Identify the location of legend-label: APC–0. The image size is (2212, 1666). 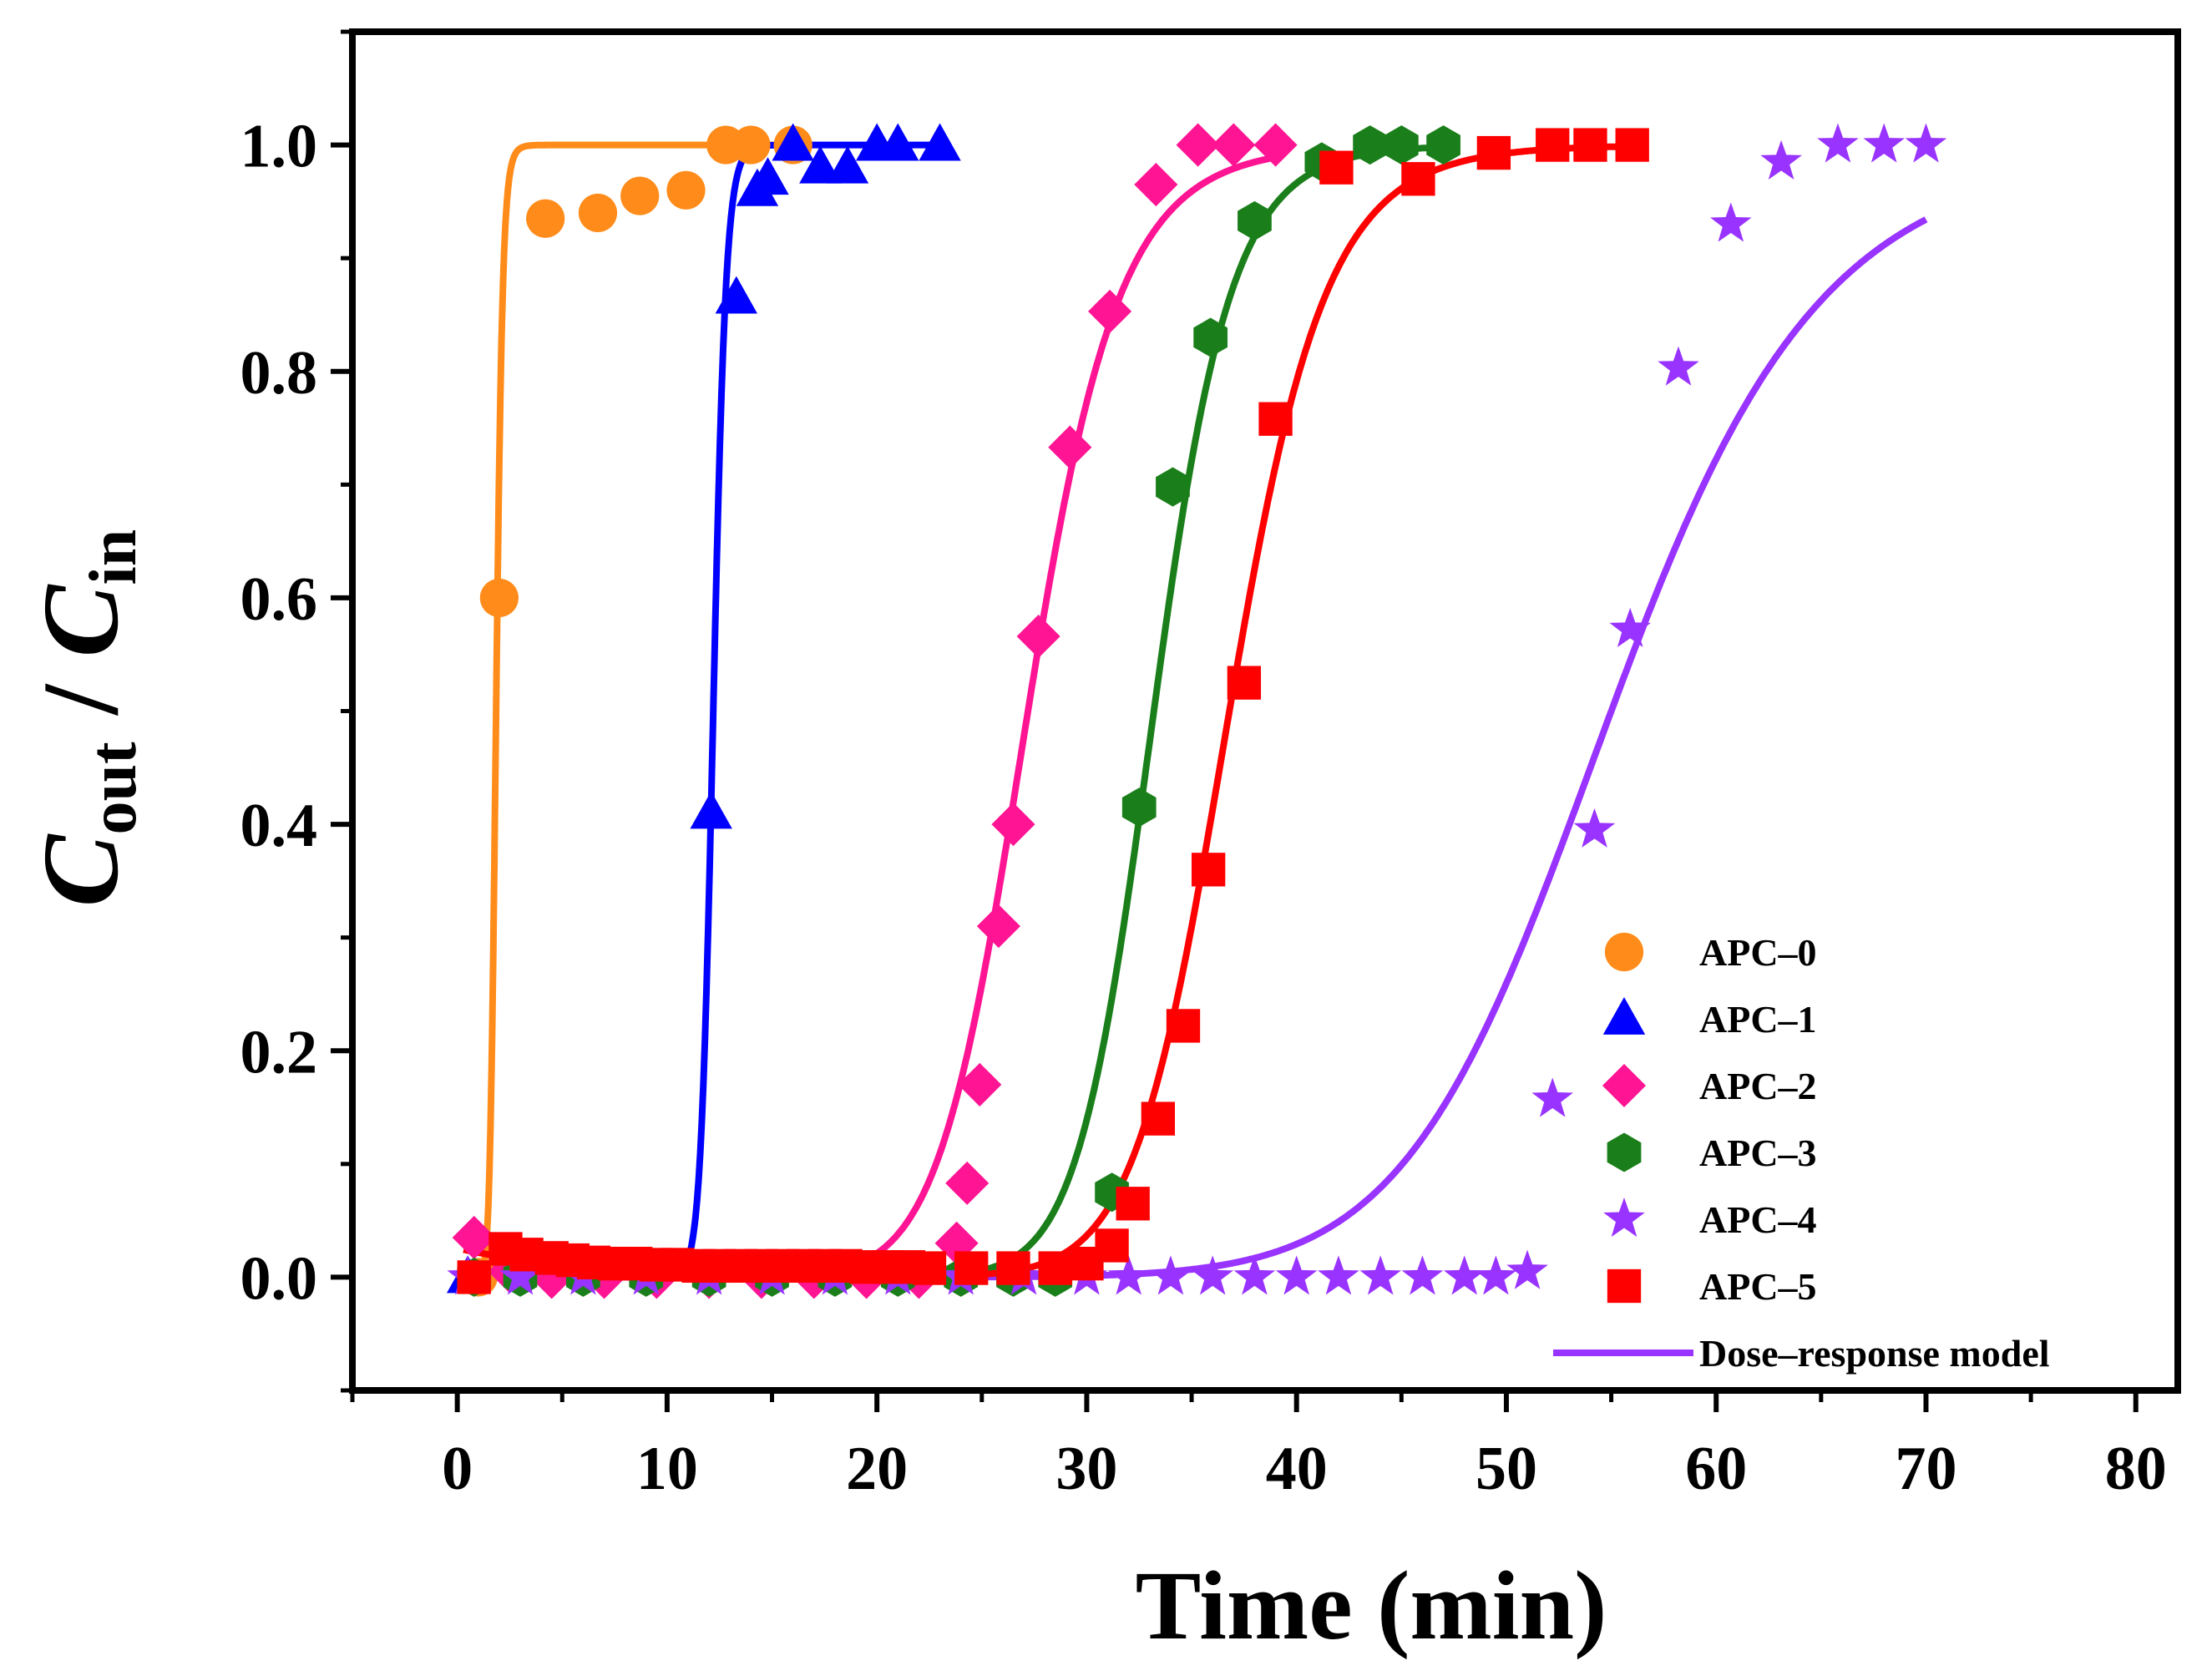
(1758, 952).